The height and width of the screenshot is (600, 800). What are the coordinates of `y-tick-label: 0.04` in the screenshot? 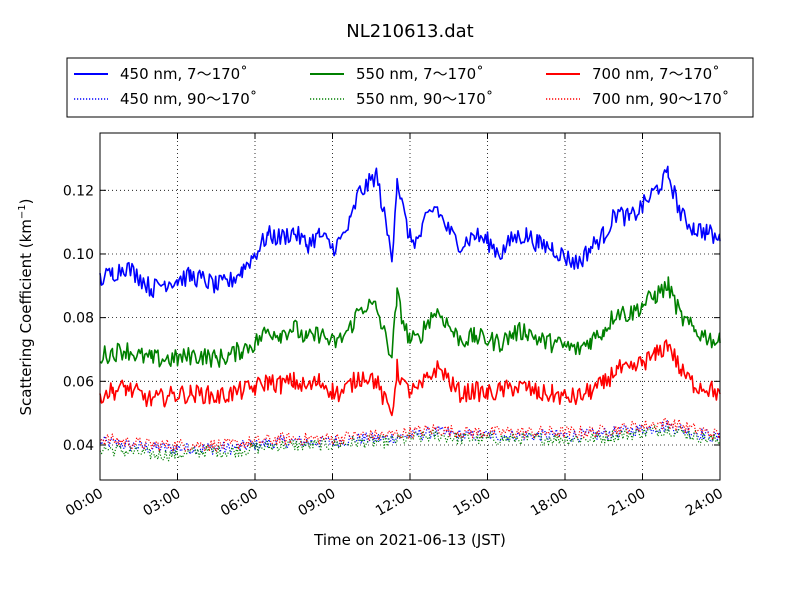 It's located at (78, 446).